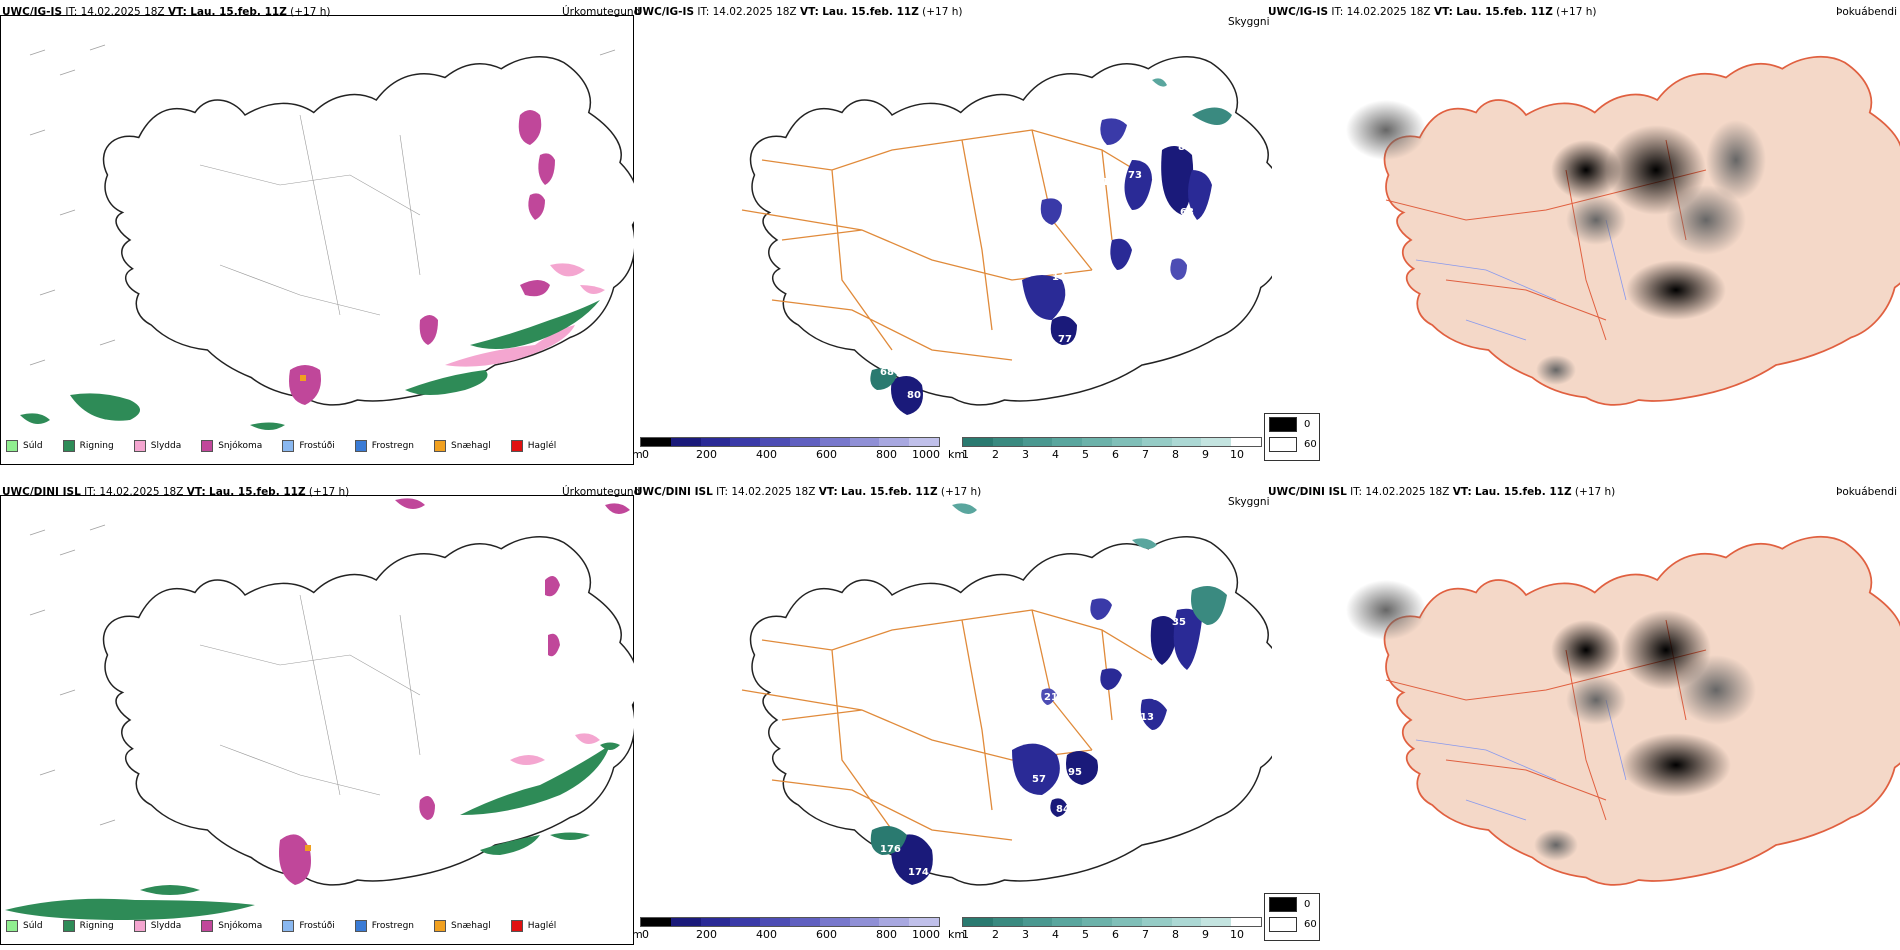 The width and height of the screenshot is (1900, 950). What do you see at coordinates (706, 454) in the screenshot?
I see `tick-label: 200` at bounding box center [706, 454].